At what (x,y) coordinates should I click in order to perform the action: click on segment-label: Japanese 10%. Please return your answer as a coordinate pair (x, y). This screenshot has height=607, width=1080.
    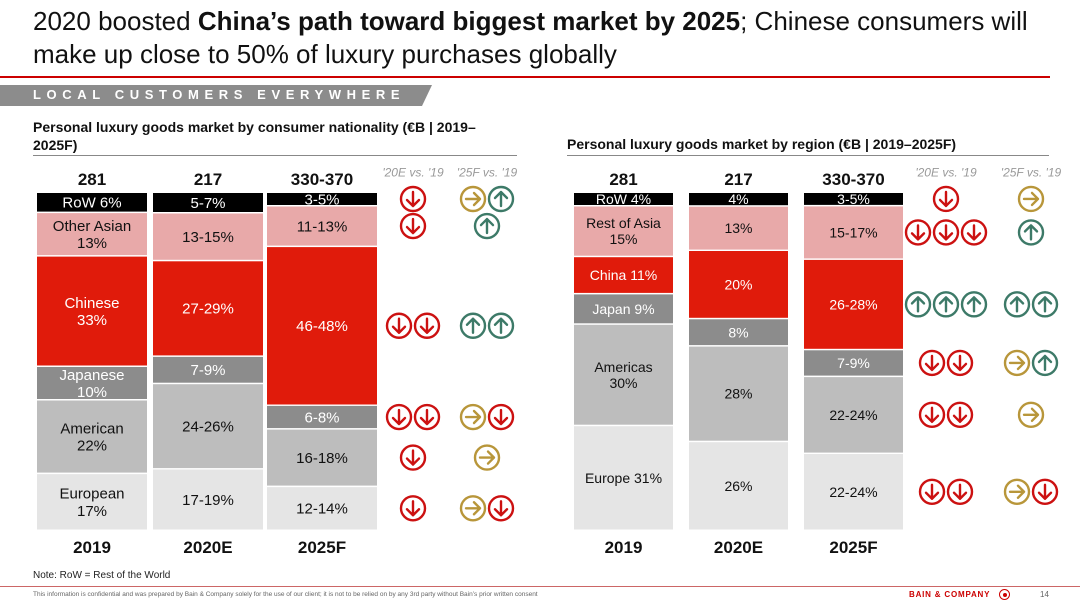
    Looking at the image, I should click on (91, 384).